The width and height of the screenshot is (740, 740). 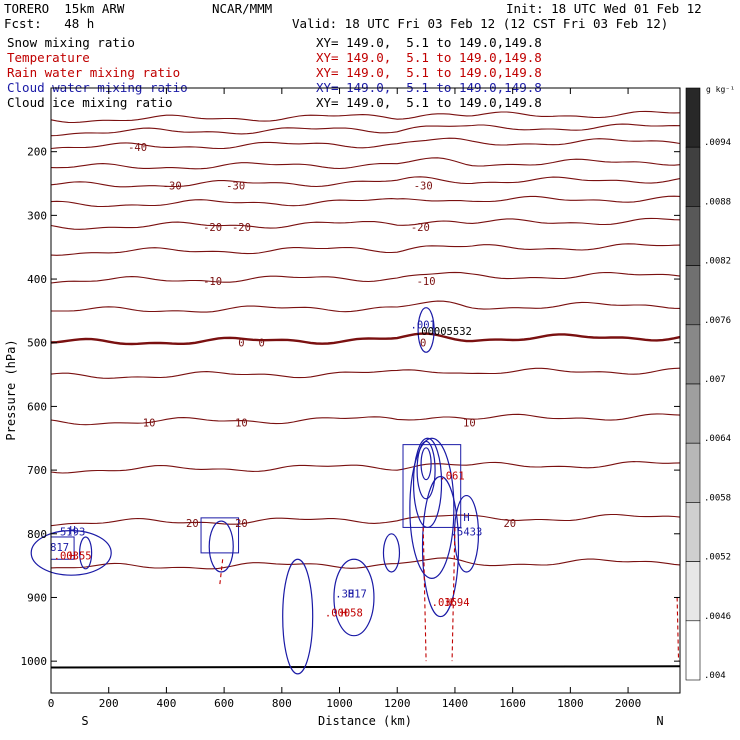 I want to click on isotherm-label: -20, so click(x=212, y=228).